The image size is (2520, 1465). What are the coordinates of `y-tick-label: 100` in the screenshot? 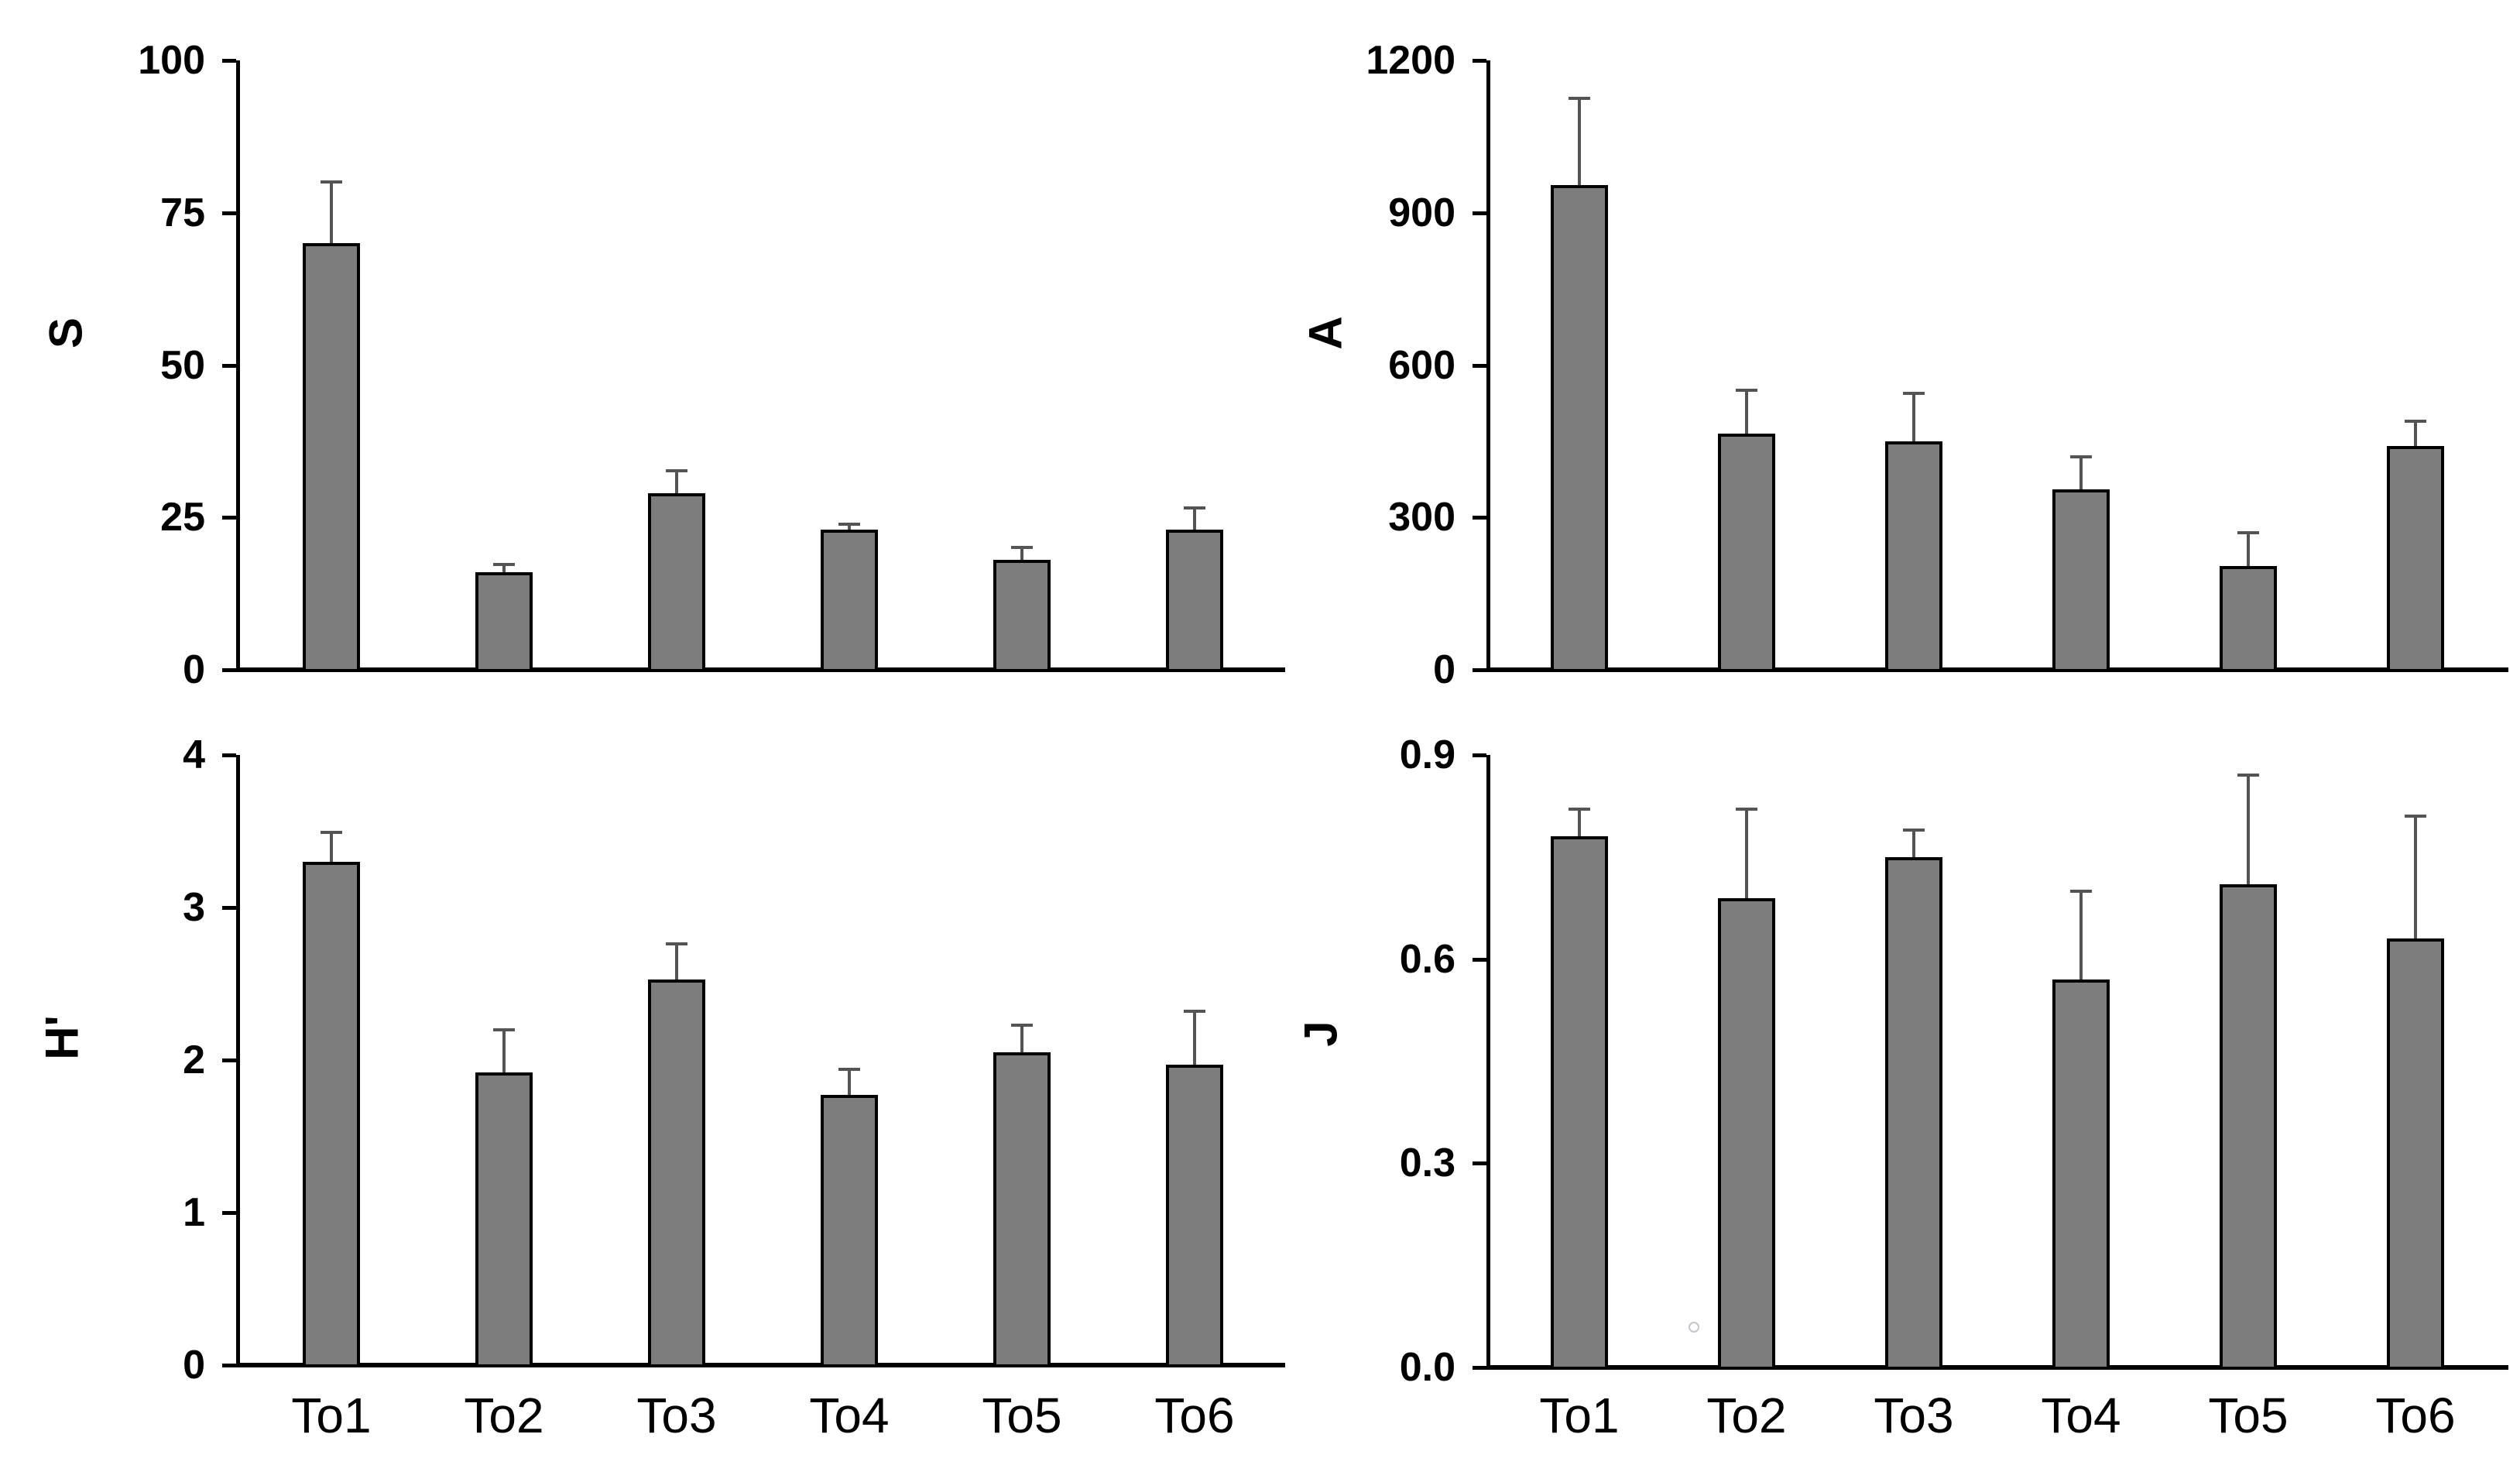 It's located at (171, 60).